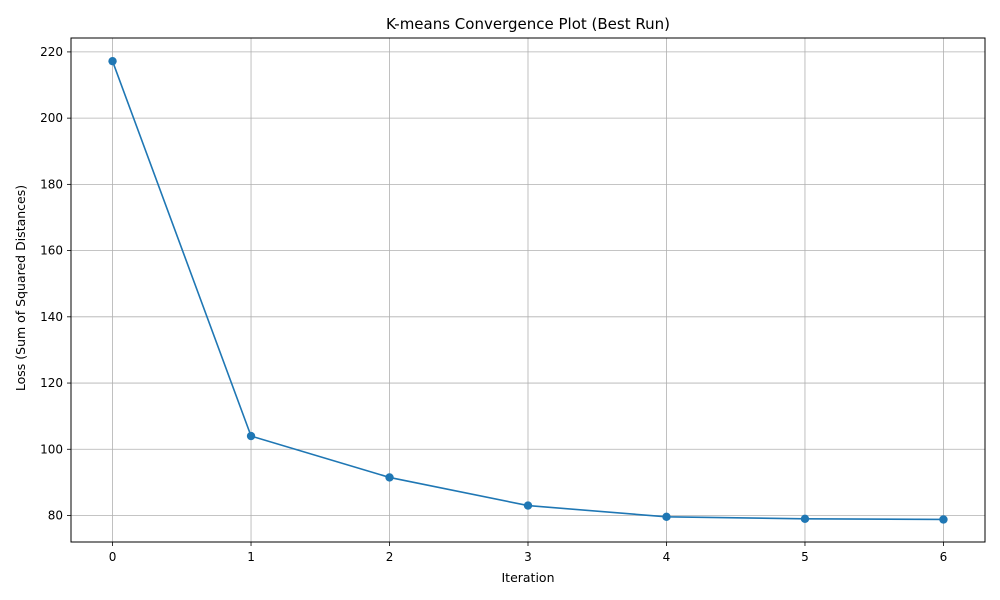  What do you see at coordinates (51, 184) in the screenshot?
I see `y-tick-label: 180` at bounding box center [51, 184].